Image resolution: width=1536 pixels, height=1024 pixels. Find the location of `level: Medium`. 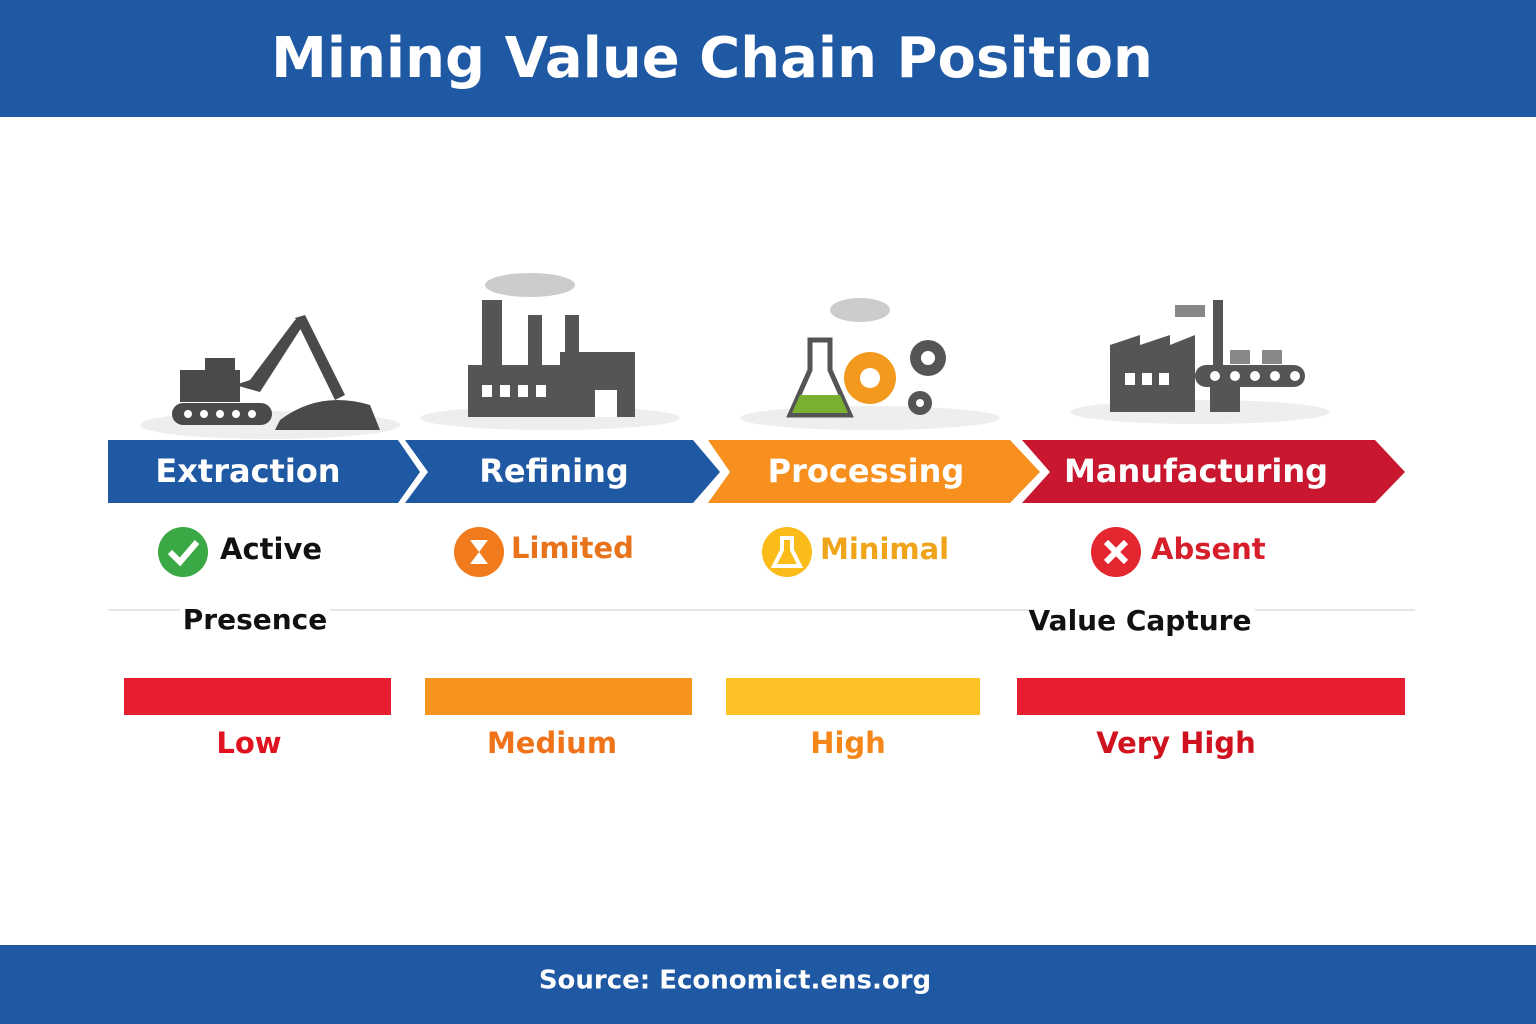

level: Medium is located at coordinates (552, 743).